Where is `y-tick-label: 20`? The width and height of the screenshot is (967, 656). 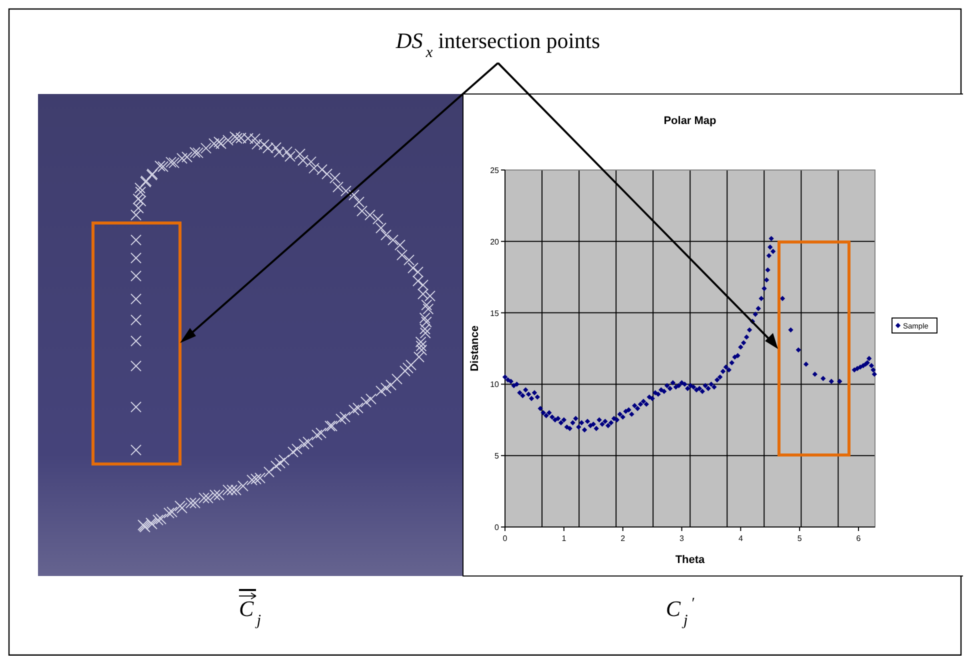 y-tick-label: 20 is located at coordinates (495, 241).